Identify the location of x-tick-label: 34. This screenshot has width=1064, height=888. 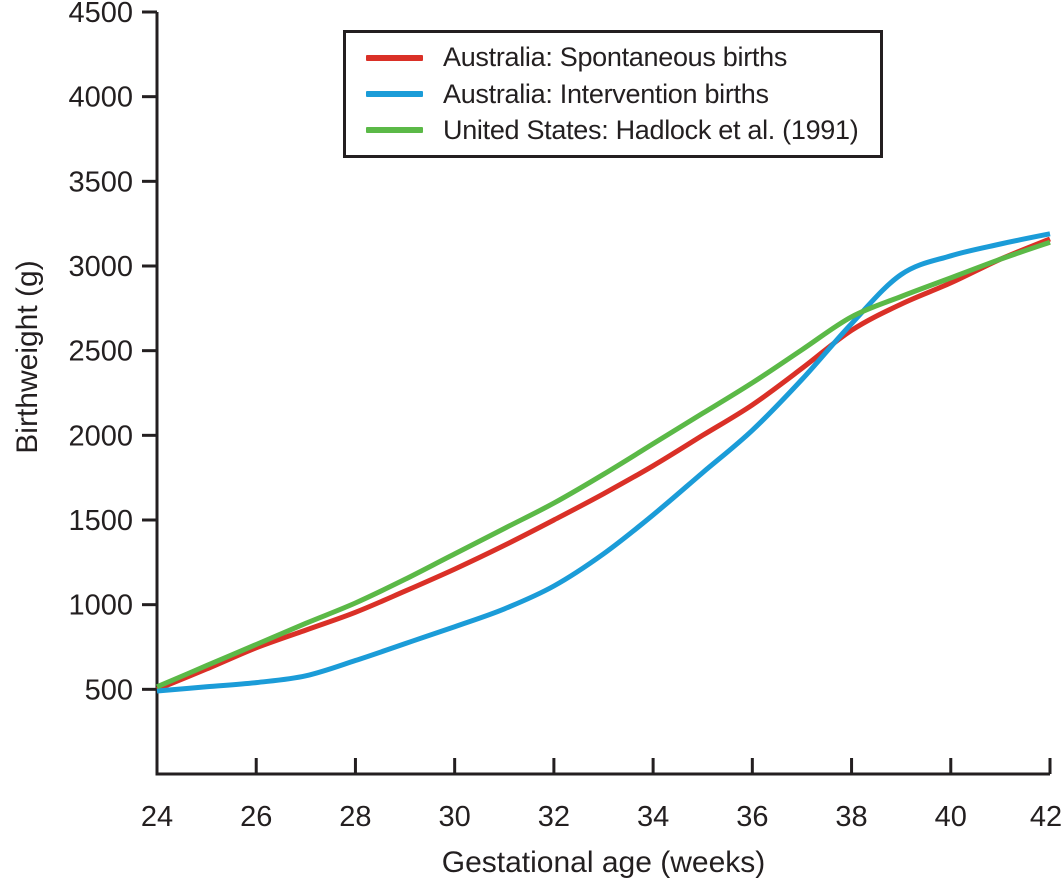
(653, 817).